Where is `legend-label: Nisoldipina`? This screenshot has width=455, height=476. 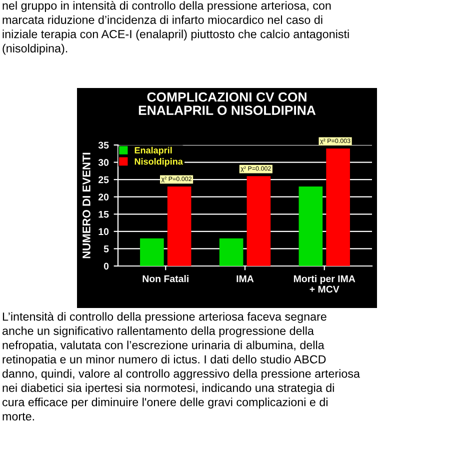
legend-label: Nisoldipina is located at coordinates (158, 162).